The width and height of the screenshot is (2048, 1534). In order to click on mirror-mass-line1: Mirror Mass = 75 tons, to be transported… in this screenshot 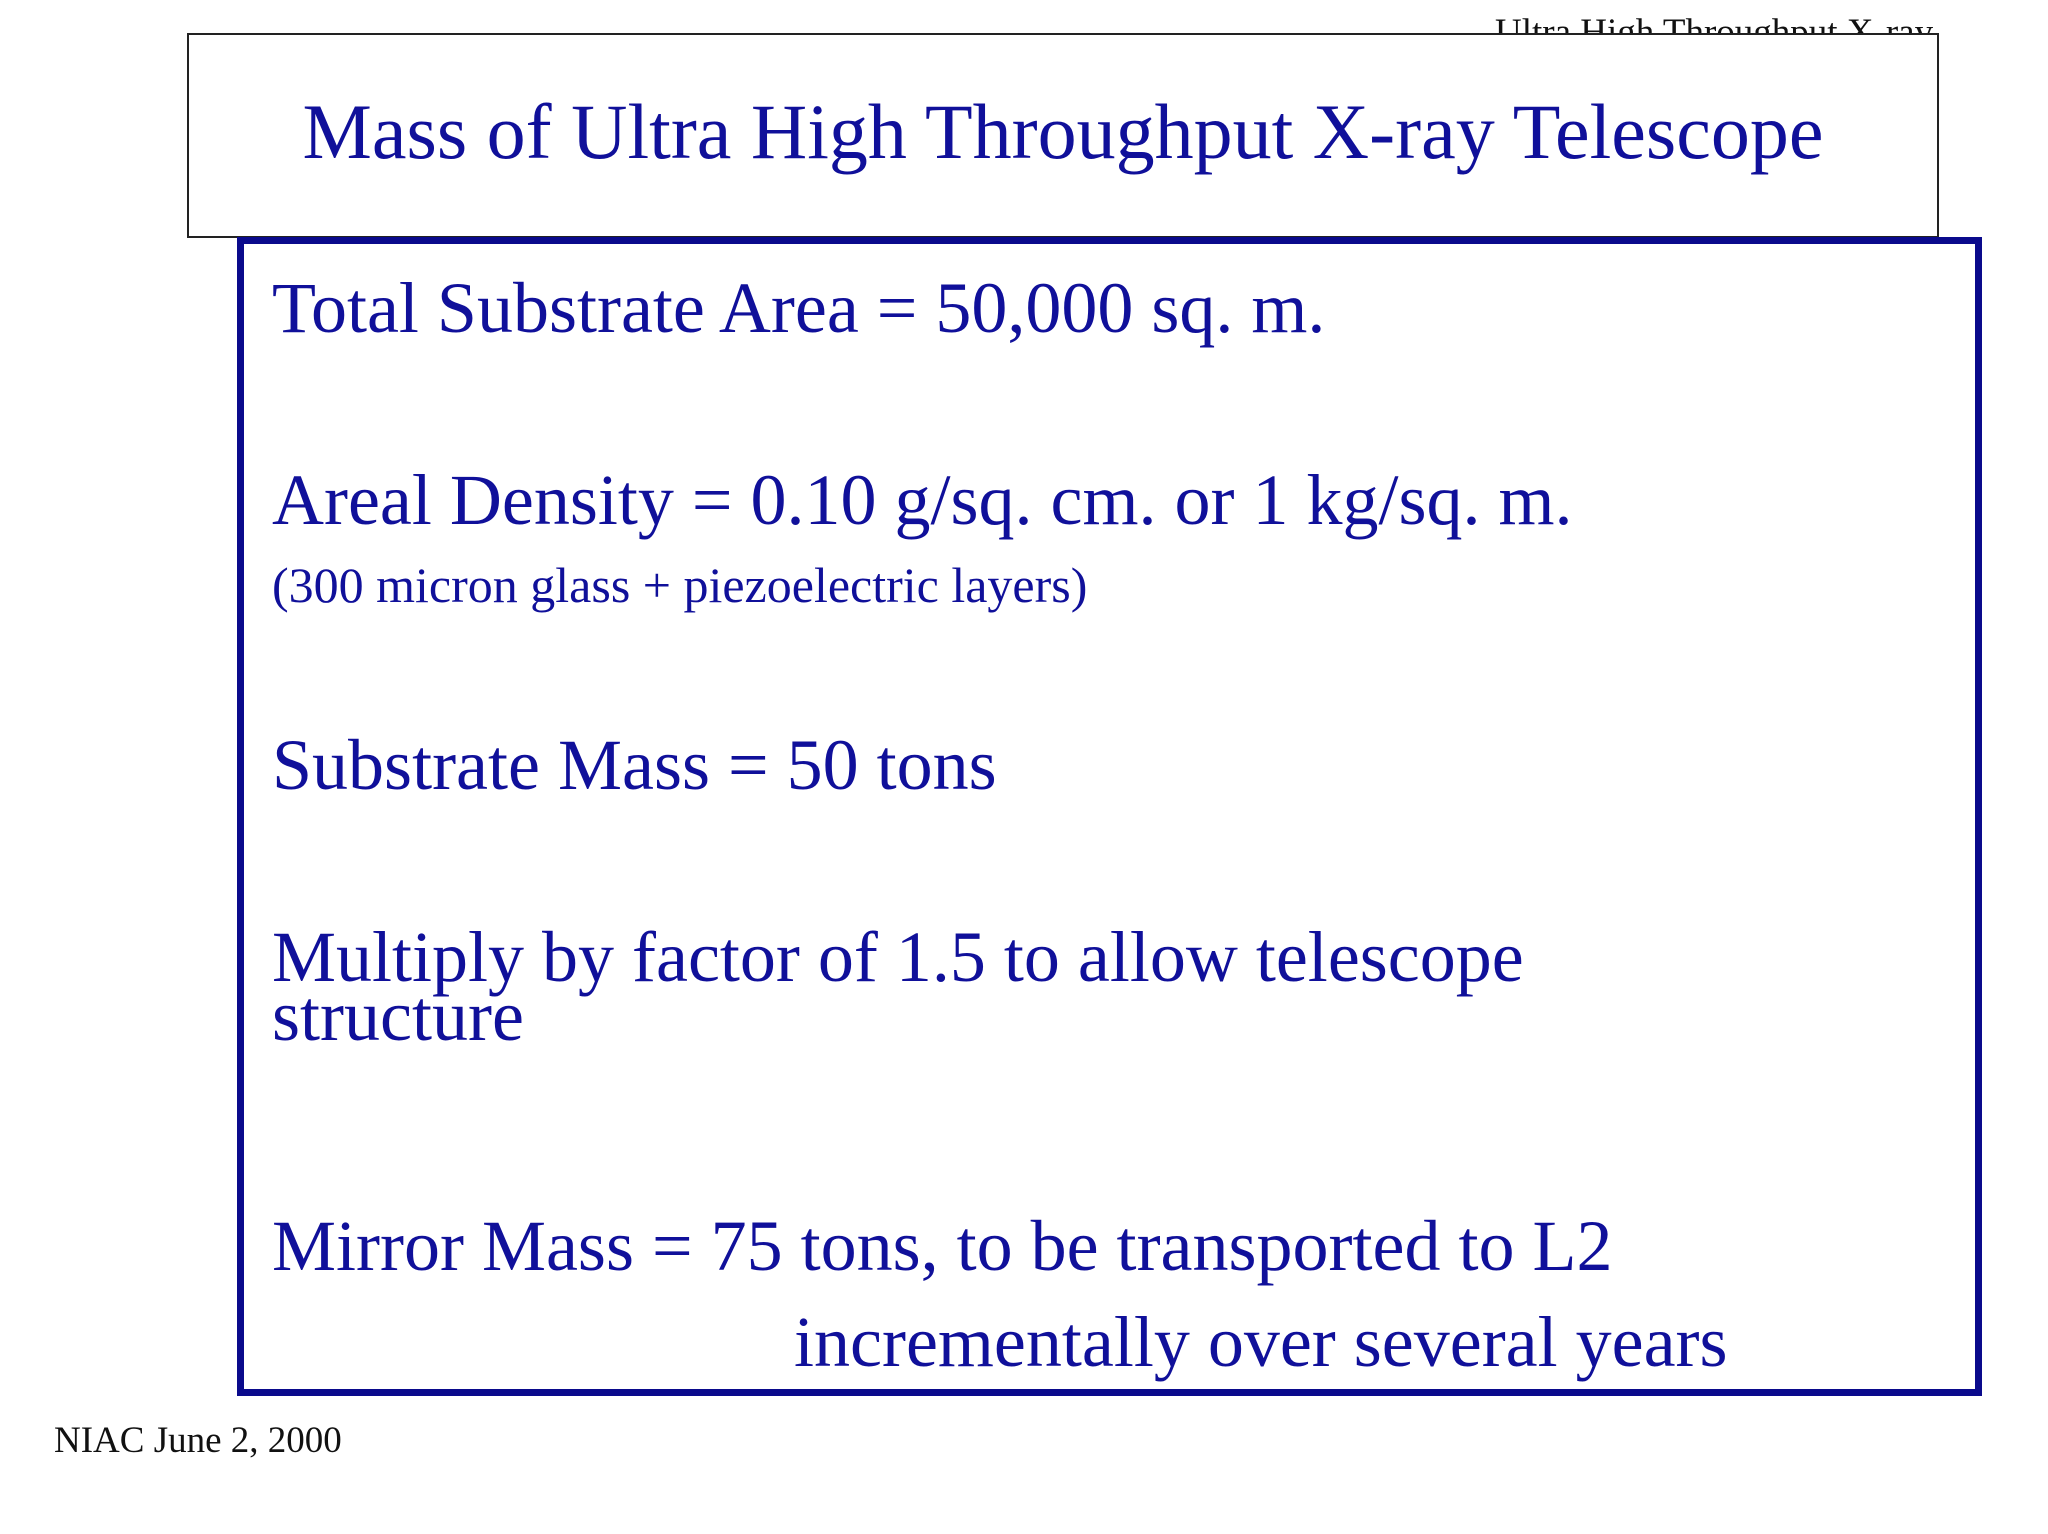, I will do `click(942, 1246)`.